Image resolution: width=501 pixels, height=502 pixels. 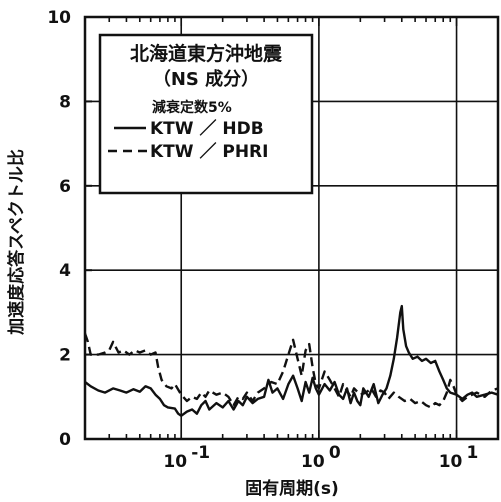 I want to click on y-tick-label: 0, so click(x=65, y=440).